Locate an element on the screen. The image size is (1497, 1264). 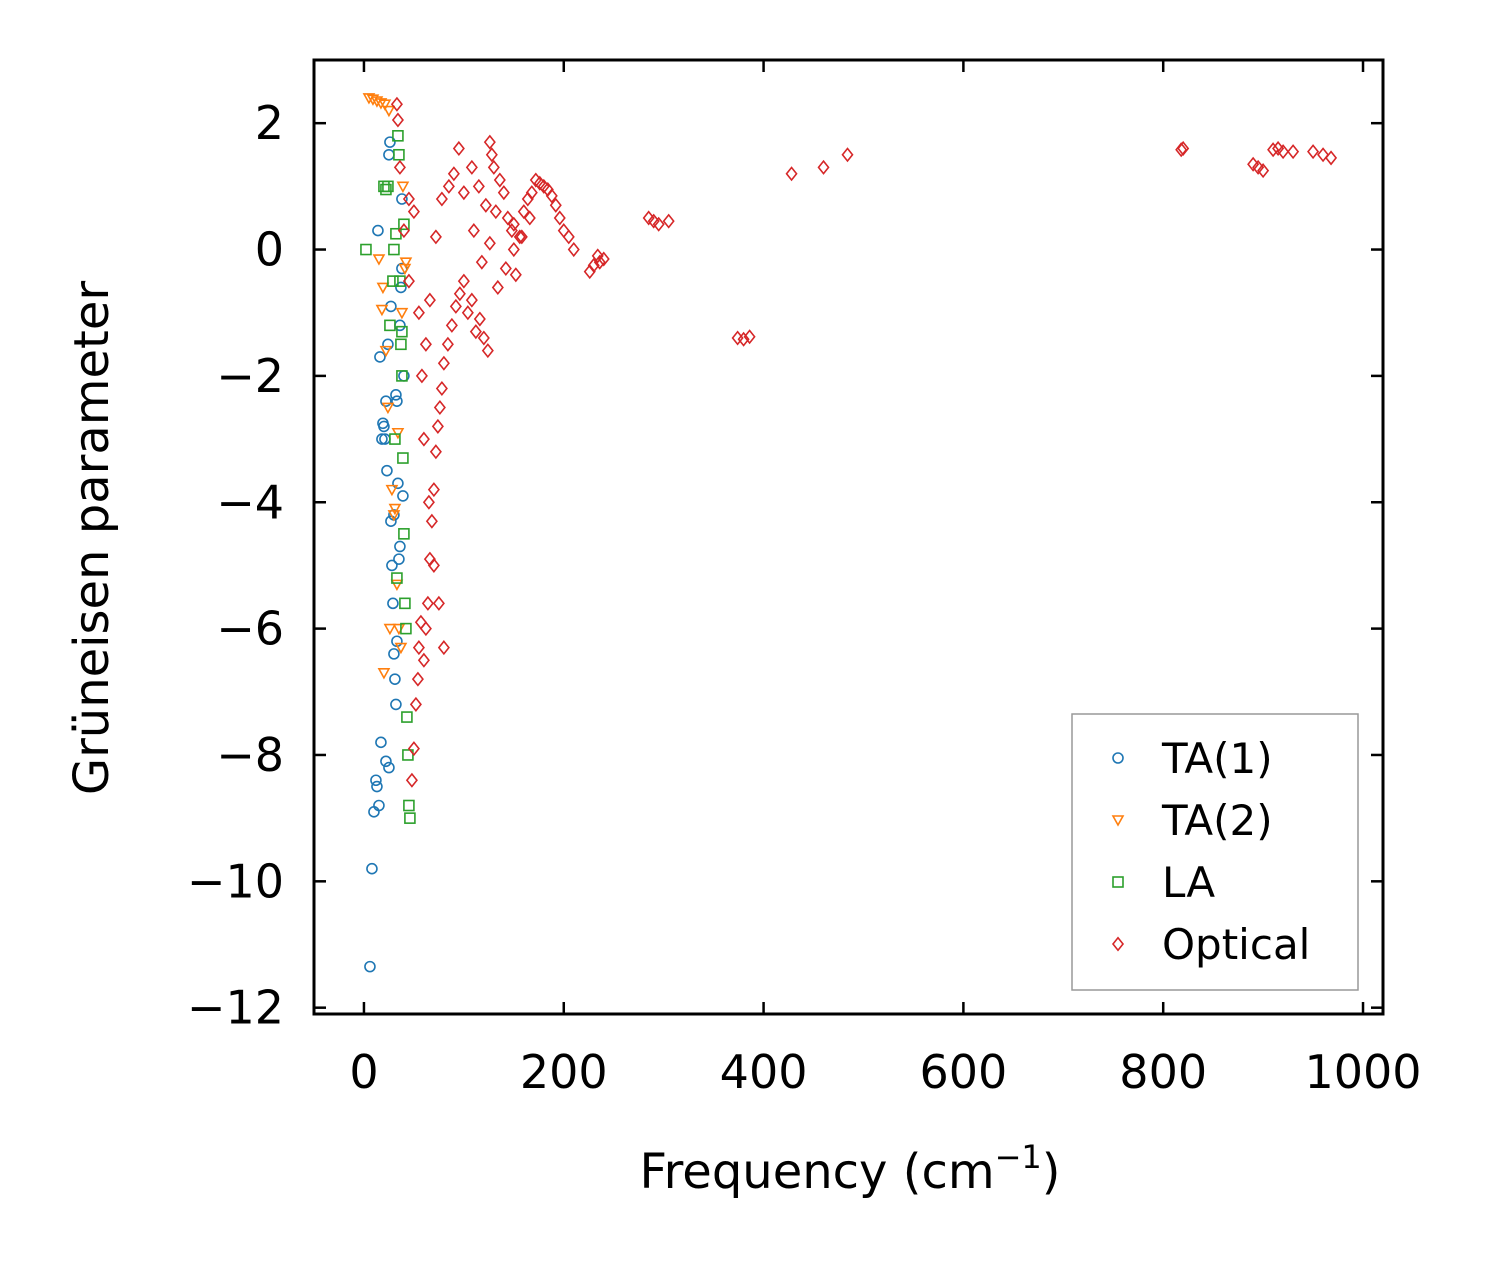
y-tick-label: 2 is located at coordinates (269, 123).